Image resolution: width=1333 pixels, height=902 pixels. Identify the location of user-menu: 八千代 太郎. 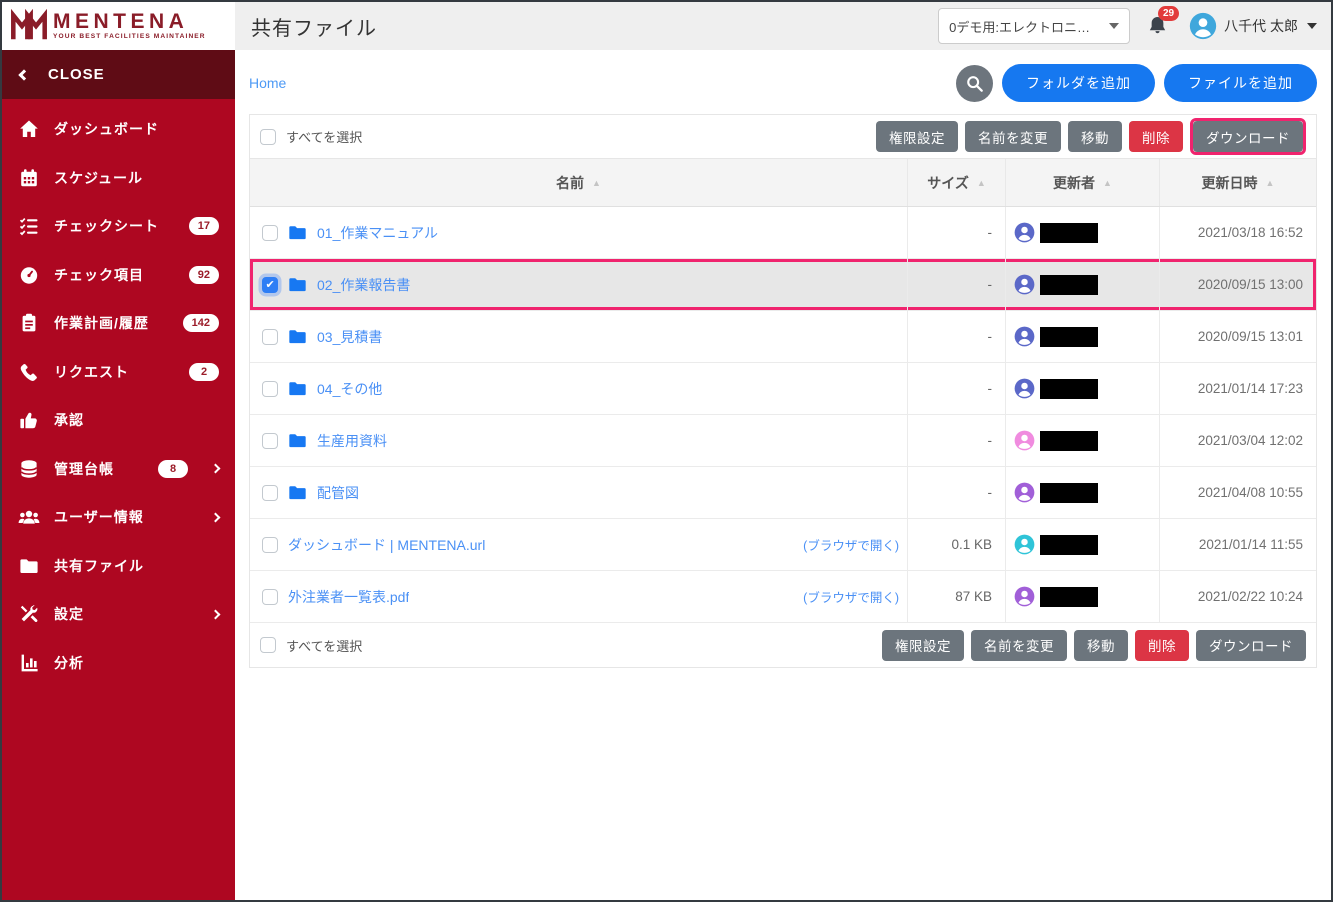
(1253, 26).